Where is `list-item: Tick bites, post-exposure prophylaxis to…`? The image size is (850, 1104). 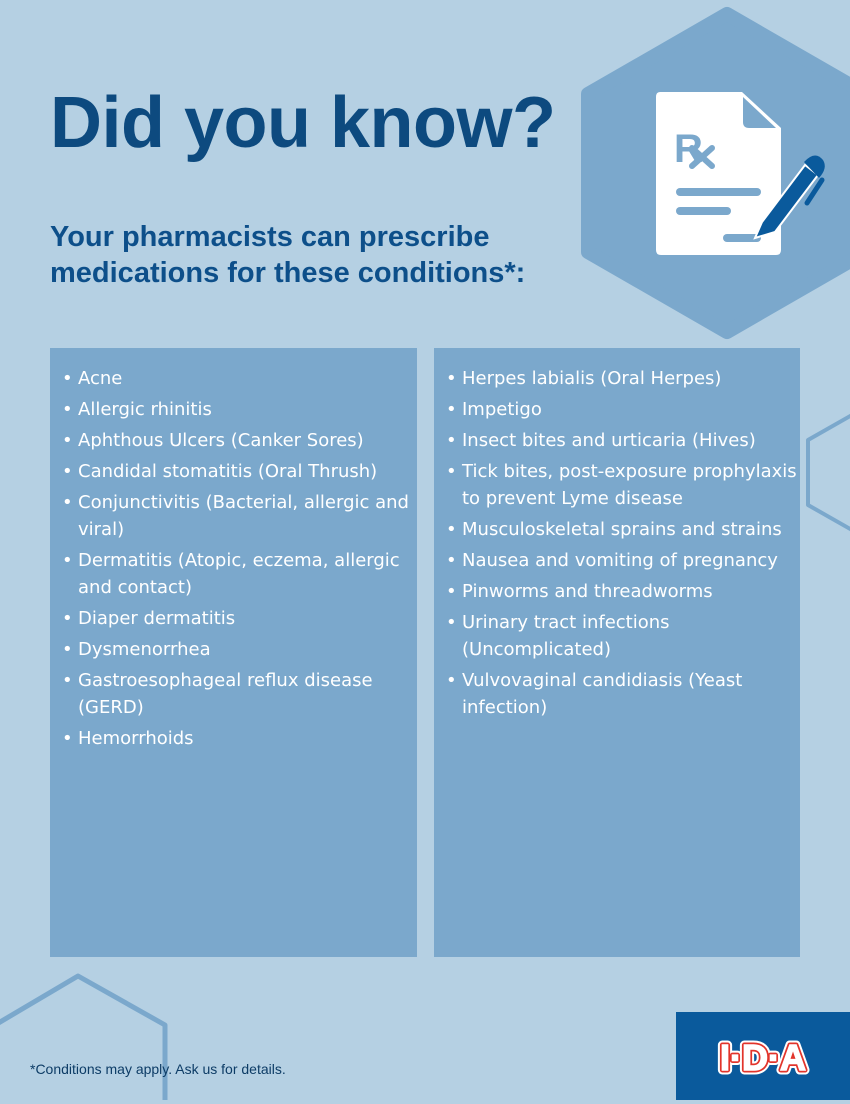
list-item: Tick bites, post-exposure prophylaxis to… is located at coordinates (623, 485).